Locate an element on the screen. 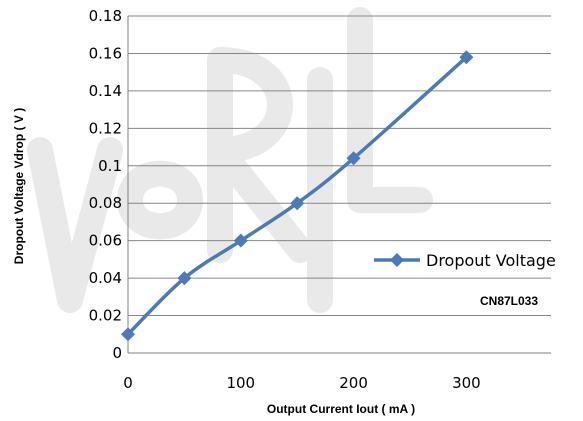 Image resolution: width=583 pixels, height=421 pixels. chart-annotation: CN87L033 is located at coordinates (509, 301).